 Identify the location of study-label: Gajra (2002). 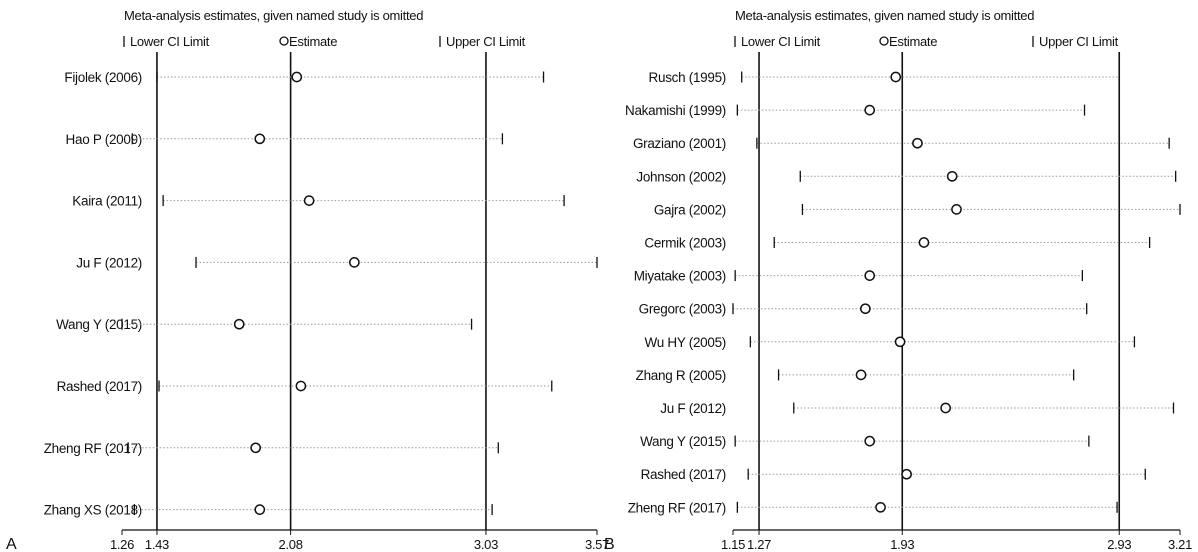
(690, 209).